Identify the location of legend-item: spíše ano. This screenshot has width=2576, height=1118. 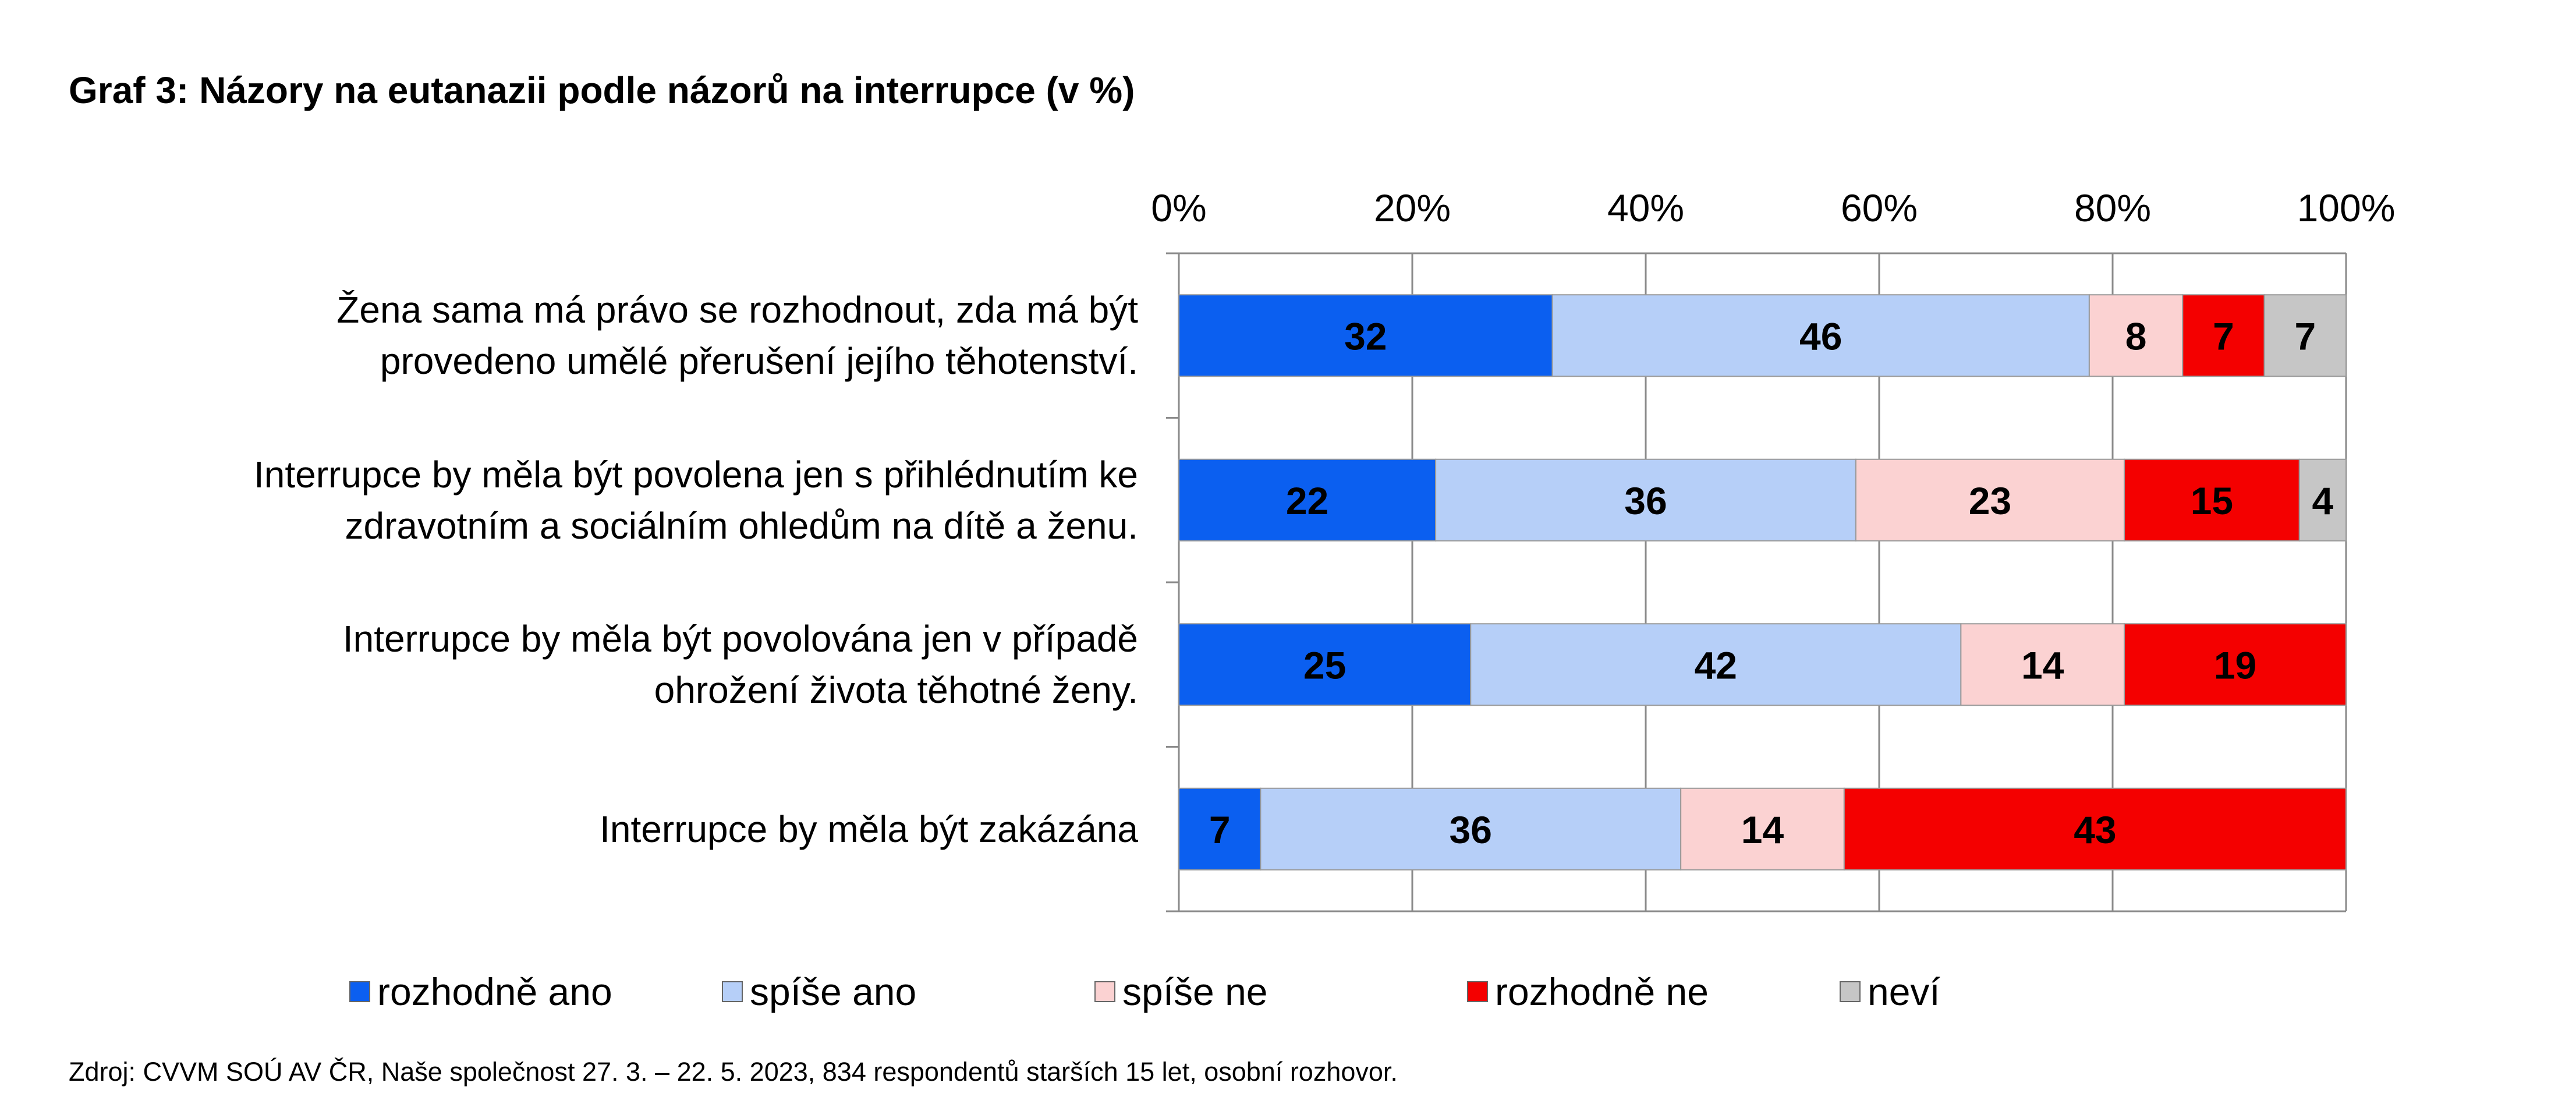
(908, 992).